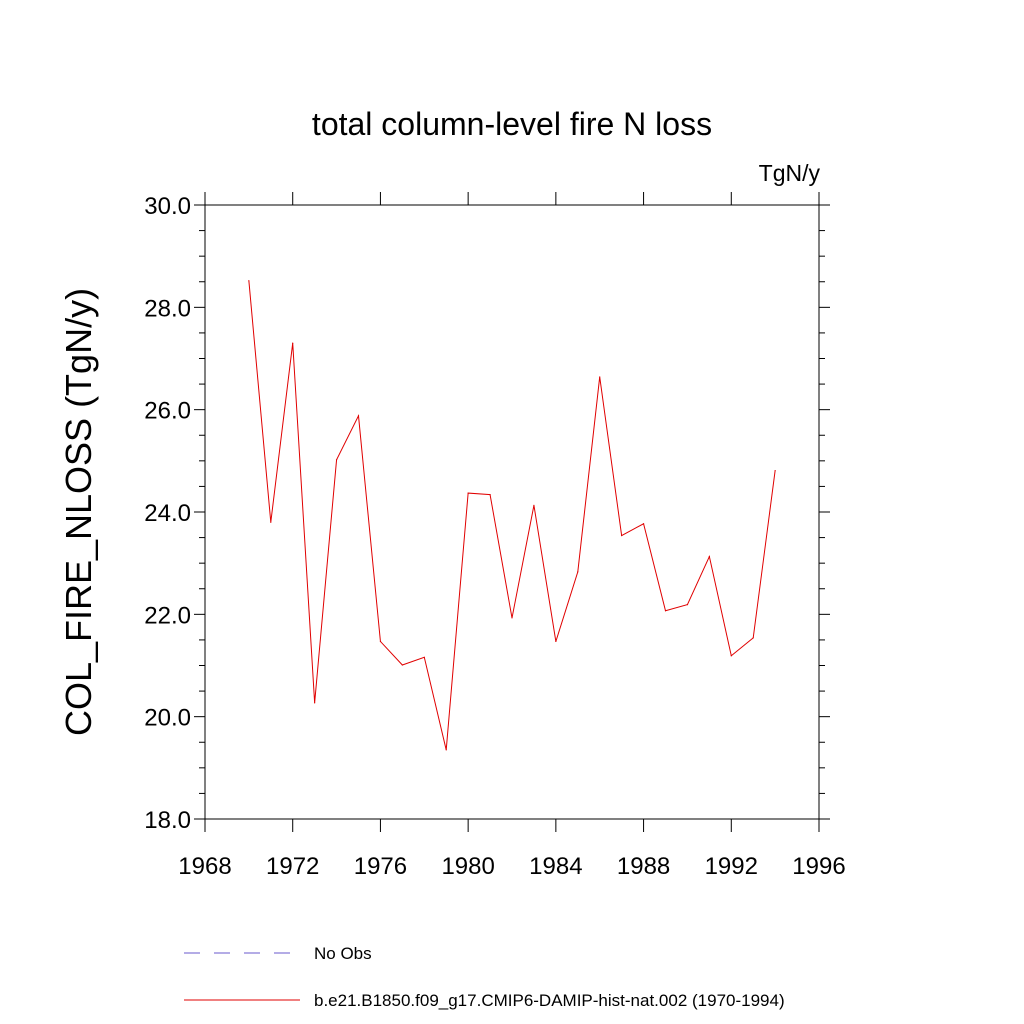 Image resolution: width=1024 pixels, height=1024 pixels. I want to click on x-tick-label: 1976, so click(380, 866).